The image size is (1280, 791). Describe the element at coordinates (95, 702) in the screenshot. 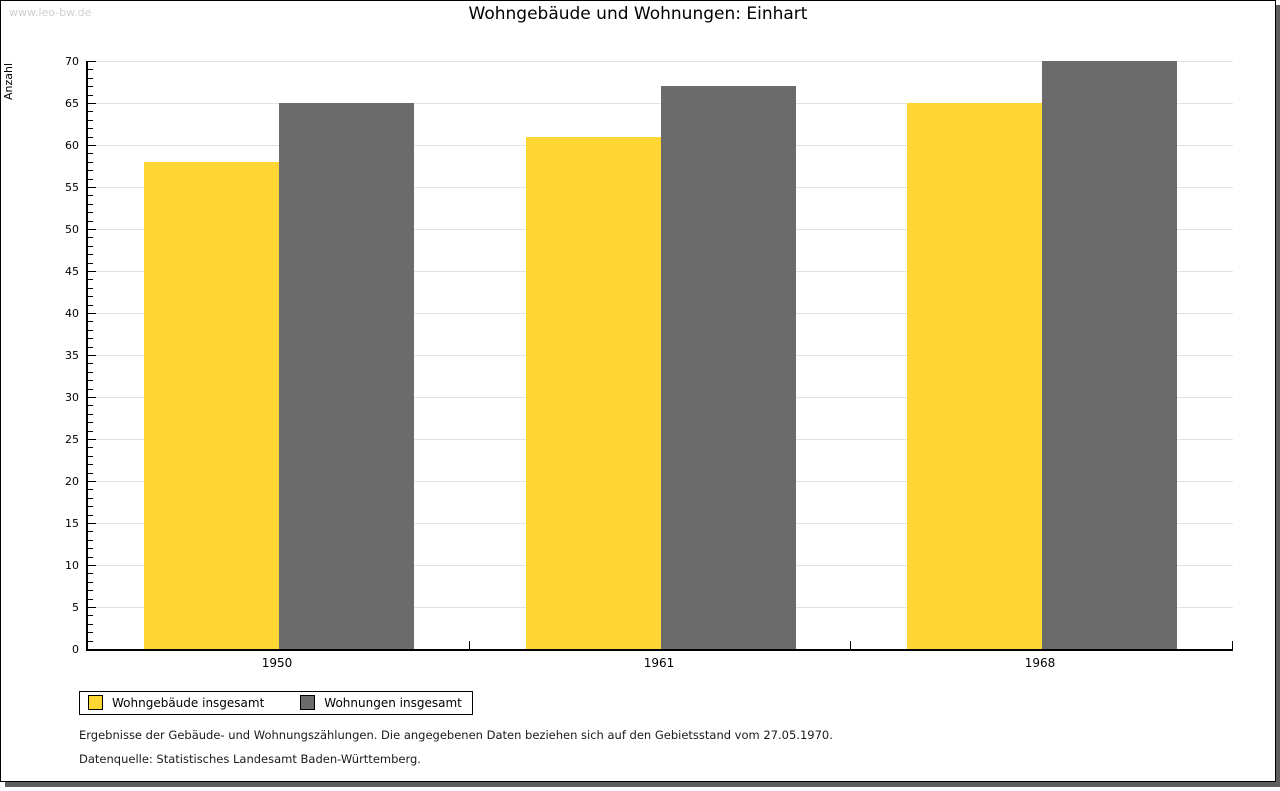

I see `legend-swatch-yellow` at that location.